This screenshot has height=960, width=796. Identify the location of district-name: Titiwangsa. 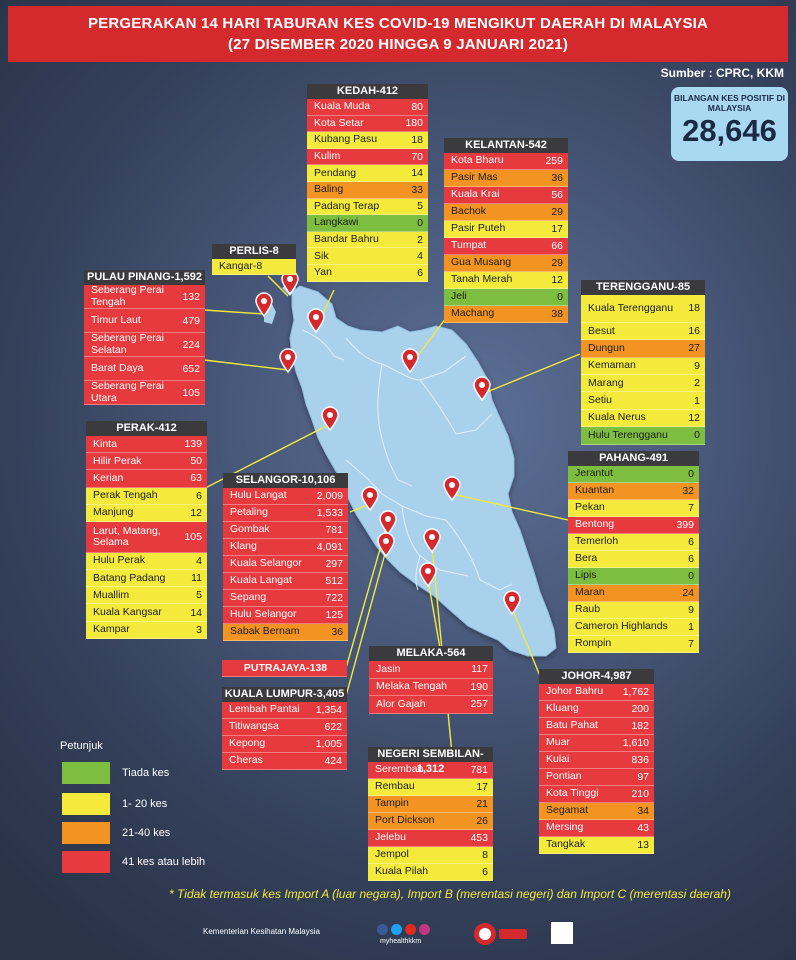
(254, 726).